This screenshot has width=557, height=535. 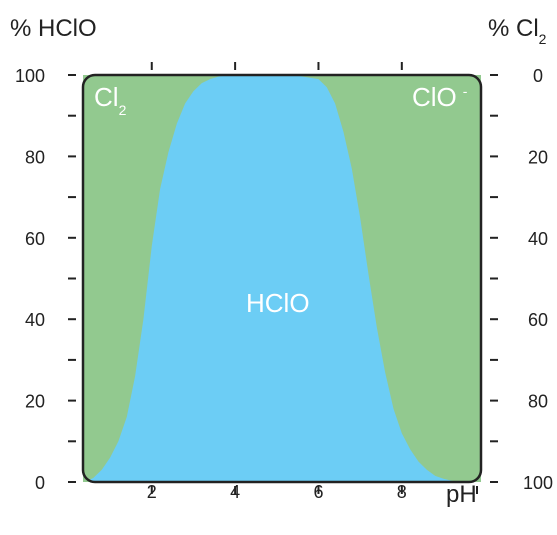 What do you see at coordinates (235, 492) in the screenshot?
I see `x-tick-label: 4` at bounding box center [235, 492].